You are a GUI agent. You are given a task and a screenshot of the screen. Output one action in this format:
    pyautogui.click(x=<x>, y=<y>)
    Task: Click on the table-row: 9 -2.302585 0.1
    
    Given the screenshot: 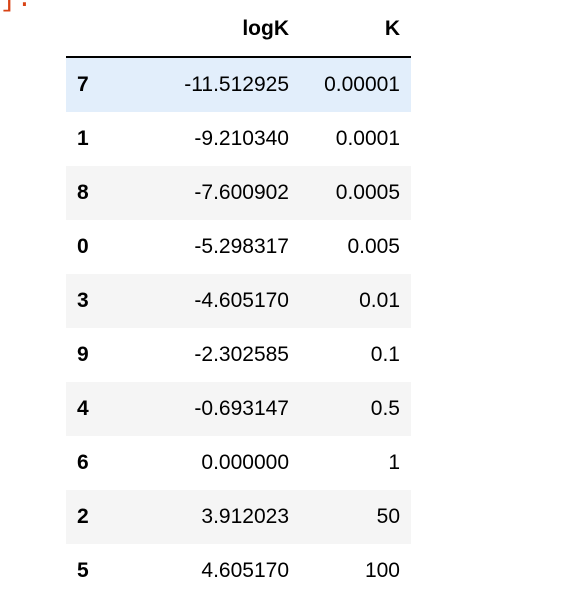 What is the action you would take?
    pyautogui.click(x=238, y=355)
    